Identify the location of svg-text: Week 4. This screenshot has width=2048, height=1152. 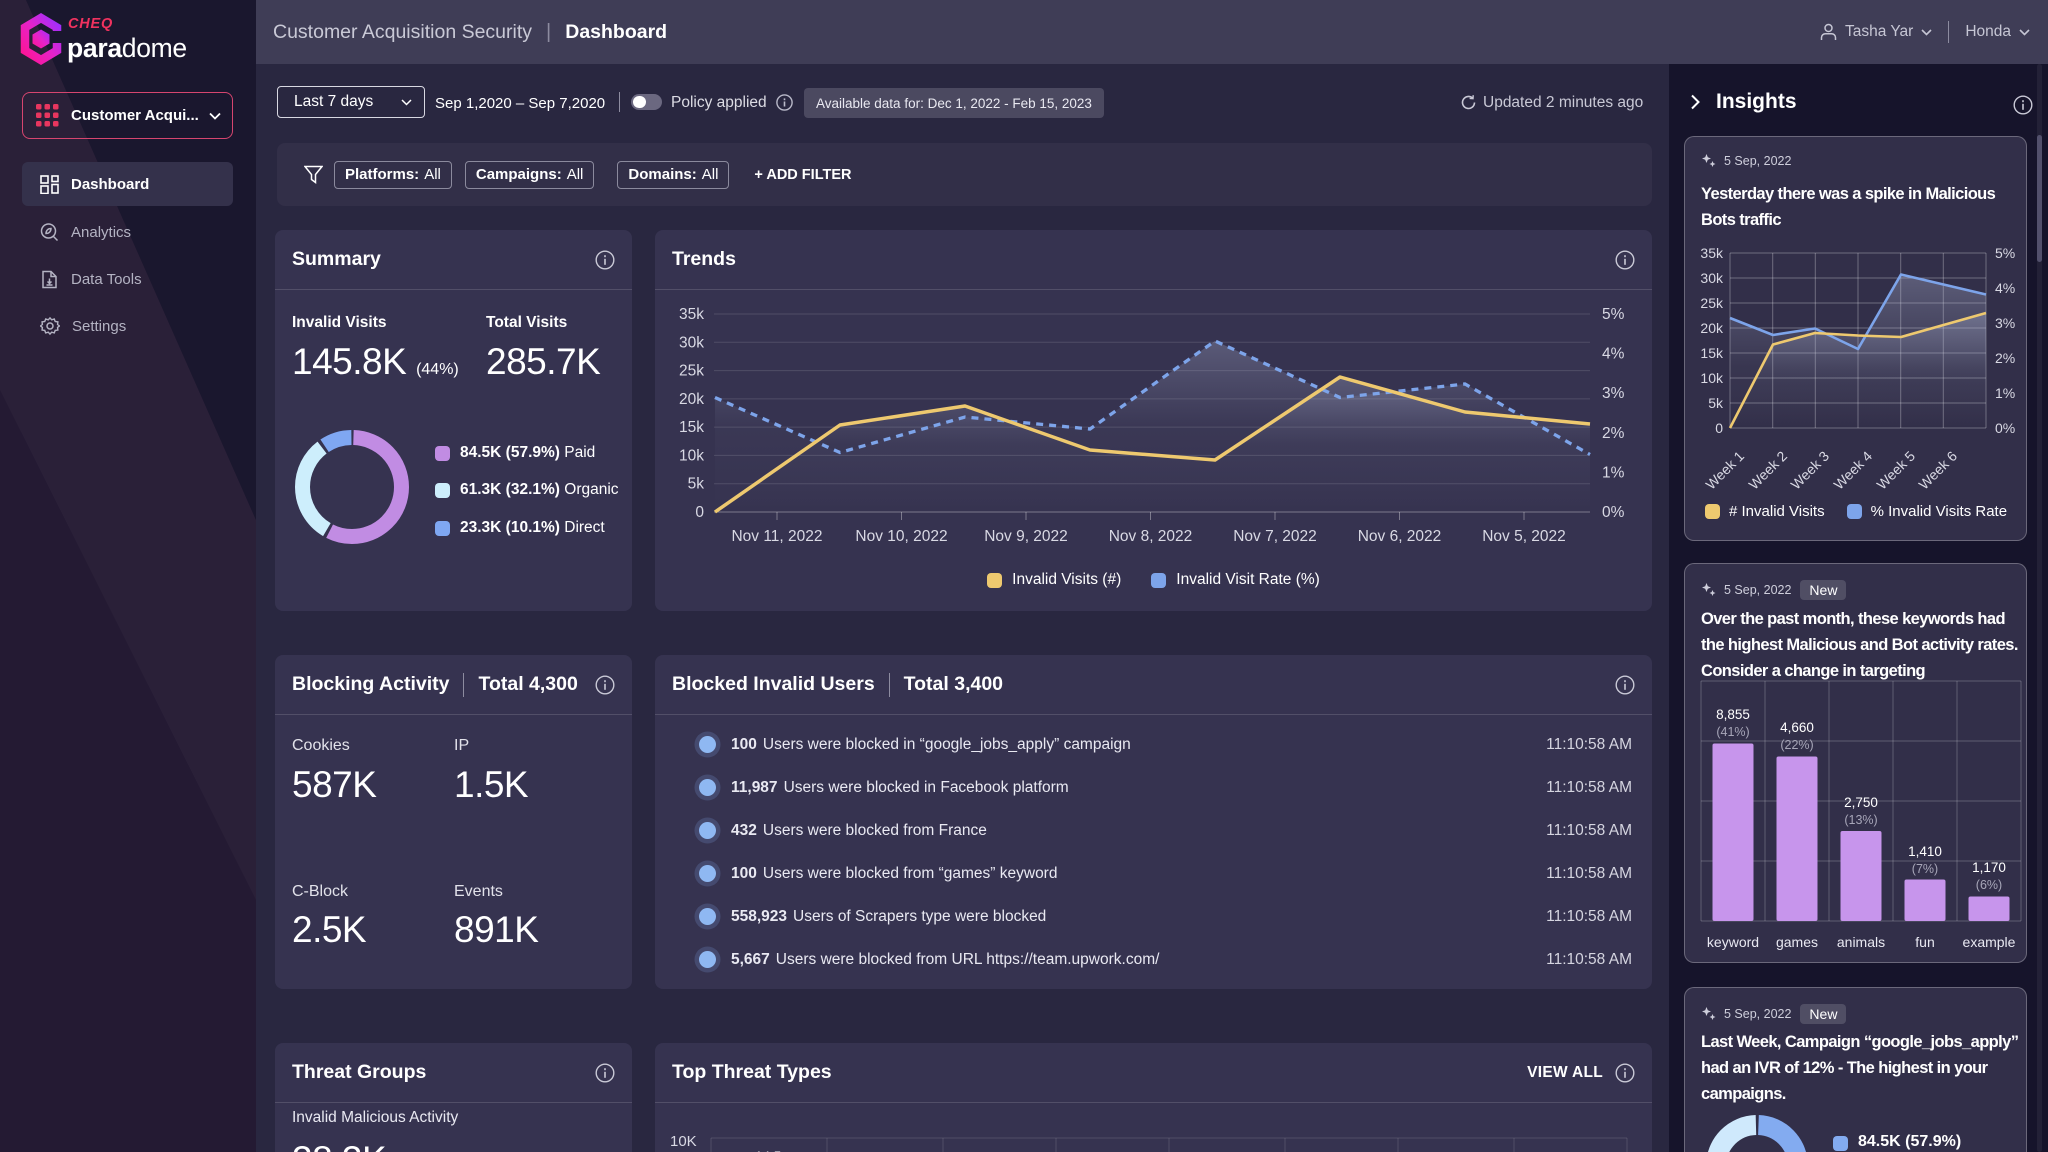
(1852, 470).